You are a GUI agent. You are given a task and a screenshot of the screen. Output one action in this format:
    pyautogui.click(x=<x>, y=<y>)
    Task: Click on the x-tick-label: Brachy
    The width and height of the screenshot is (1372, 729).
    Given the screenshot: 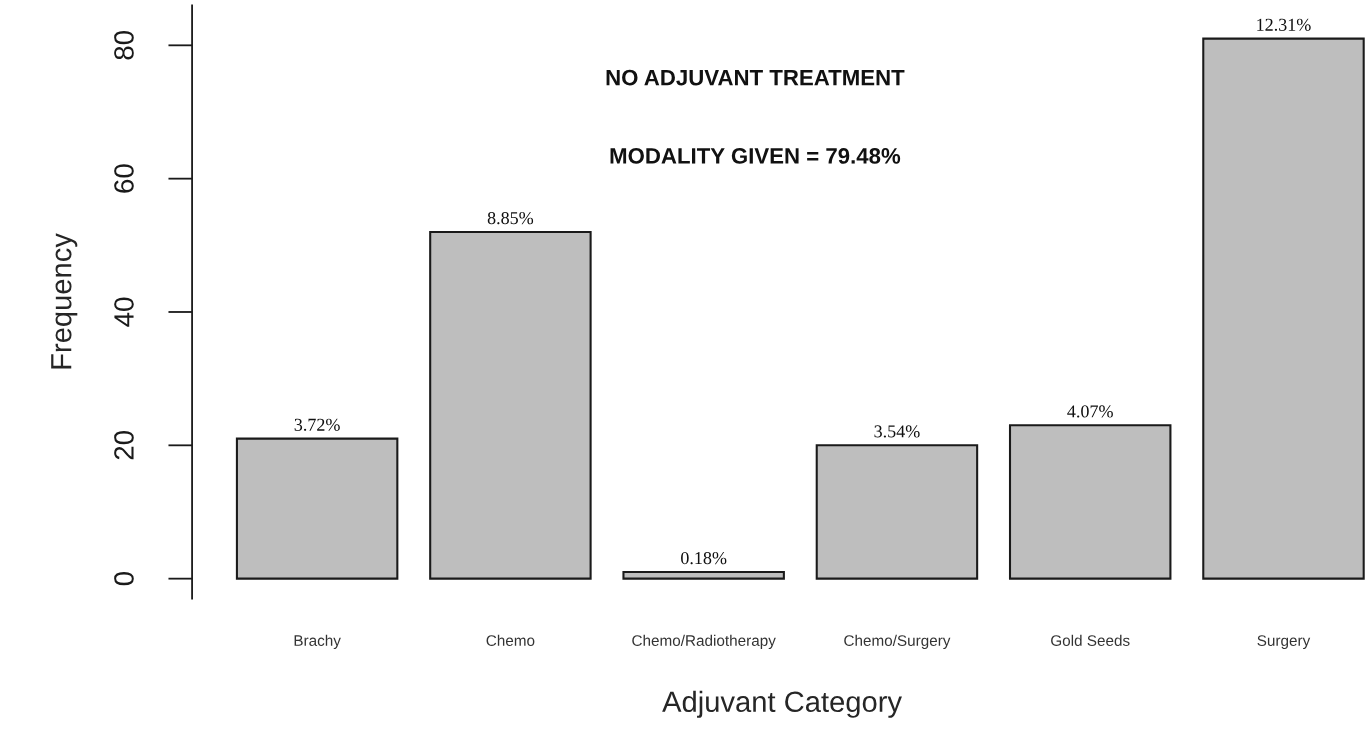 What is the action you would take?
    pyautogui.click(x=317, y=642)
    